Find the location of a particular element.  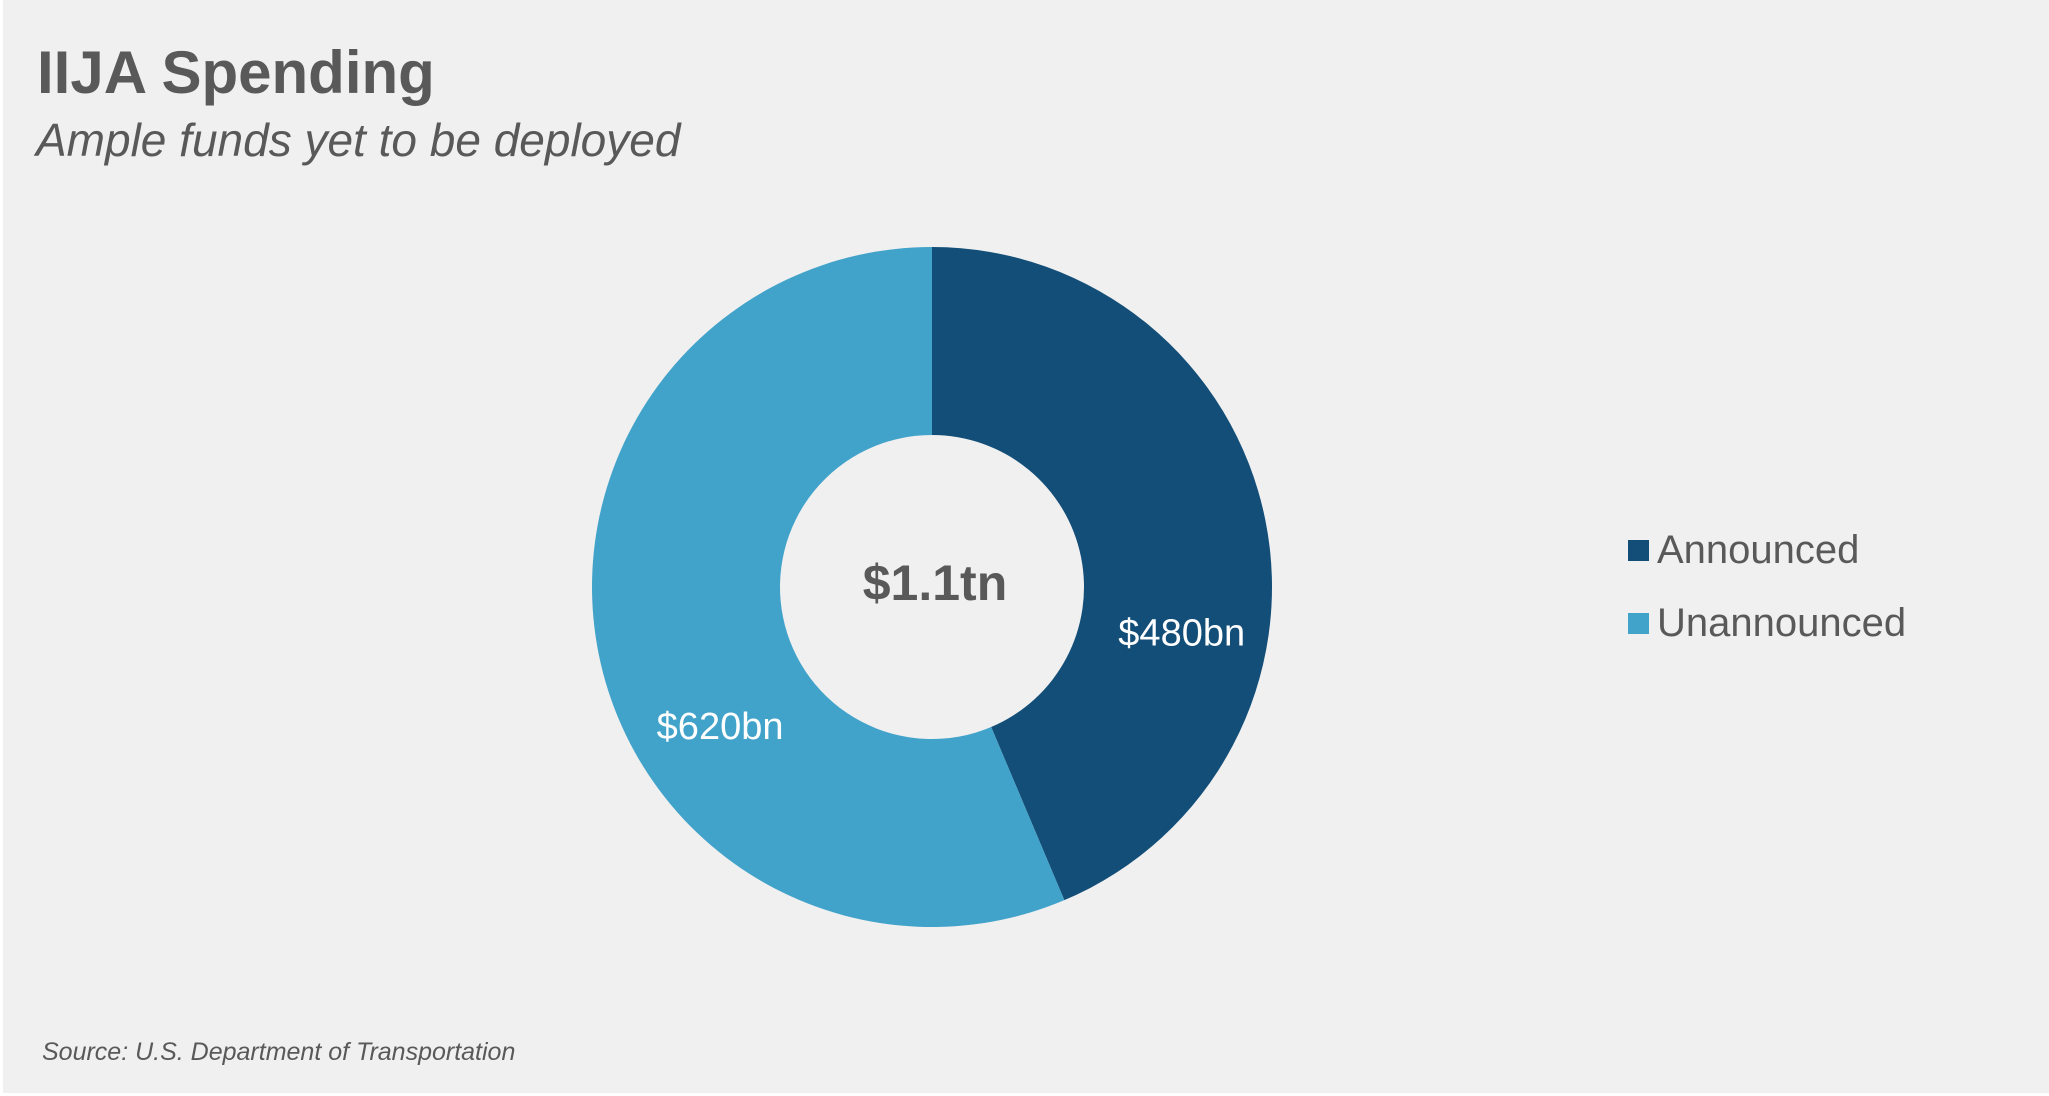

legend-item-unannounced: Unannounced is located at coordinates (1767, 623).